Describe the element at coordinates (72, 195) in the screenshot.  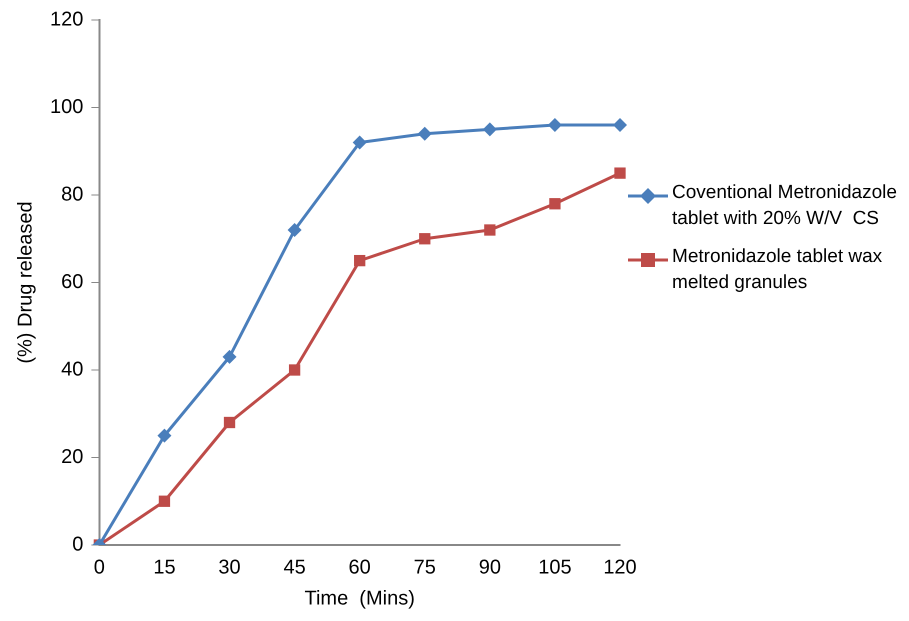
I see `y-tick-label: 80` at that location.